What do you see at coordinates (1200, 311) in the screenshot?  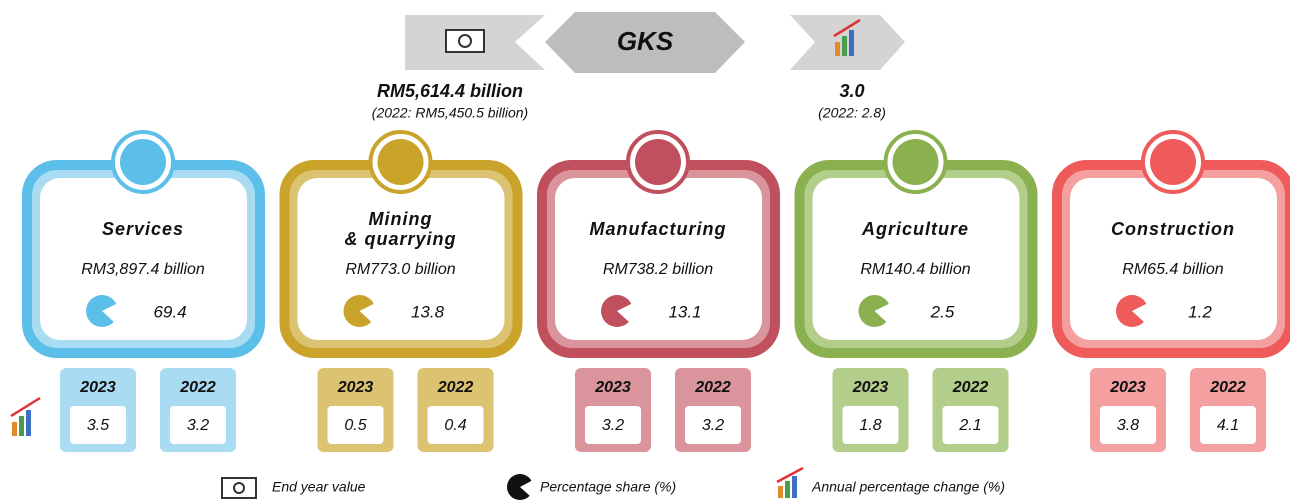 I see `sector-share: 1.2` at bounding box center [1200, 311].